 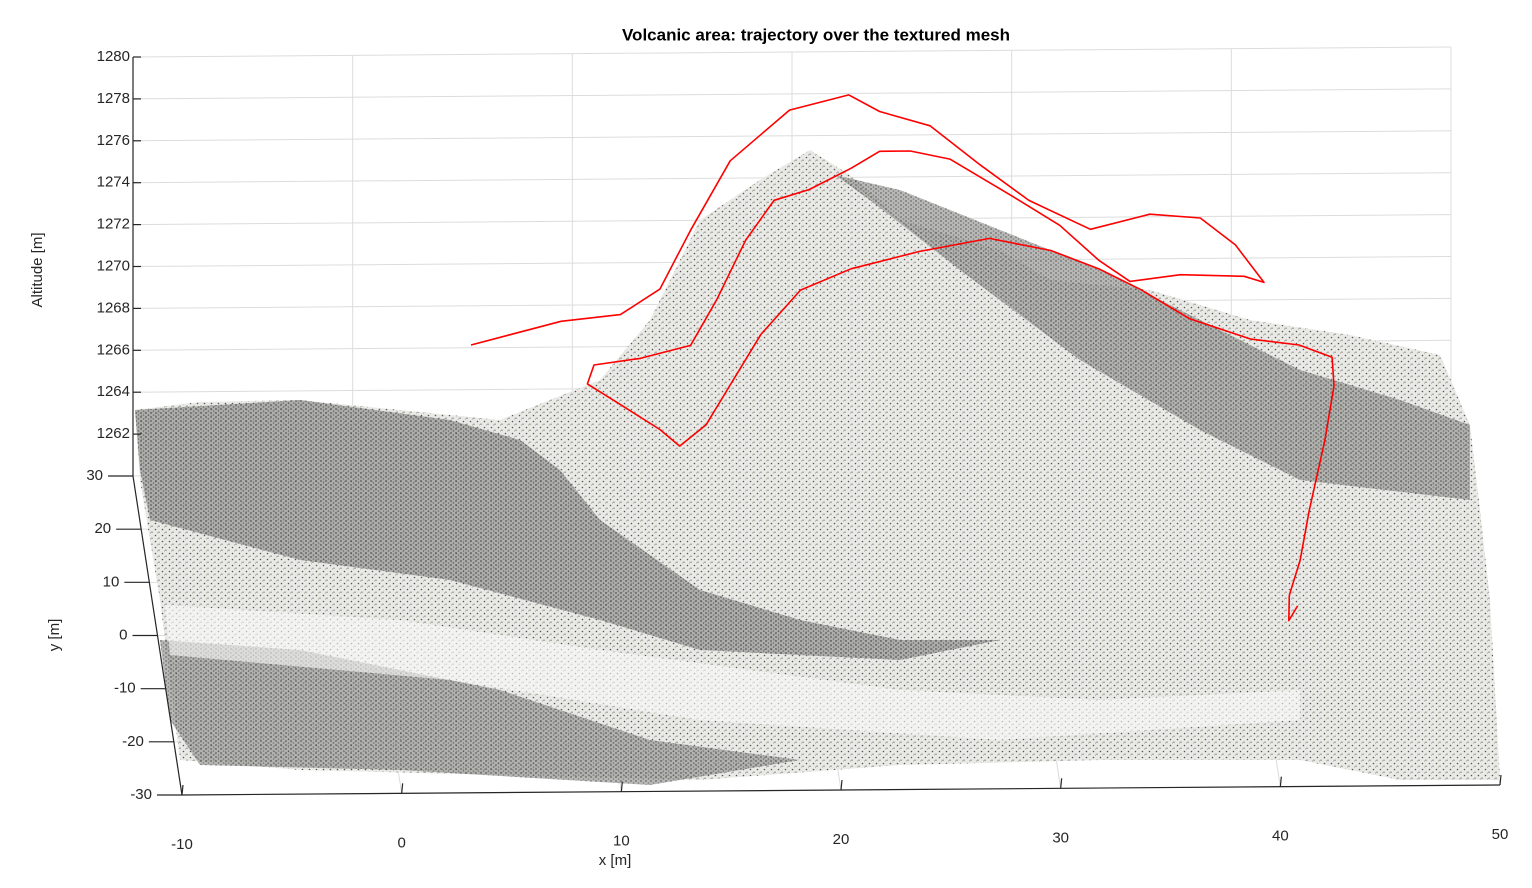 What do you see at coordinates (182, 844) in the screenshot?
I see `x-tick-label: -10` at bounding box center [182, 844].